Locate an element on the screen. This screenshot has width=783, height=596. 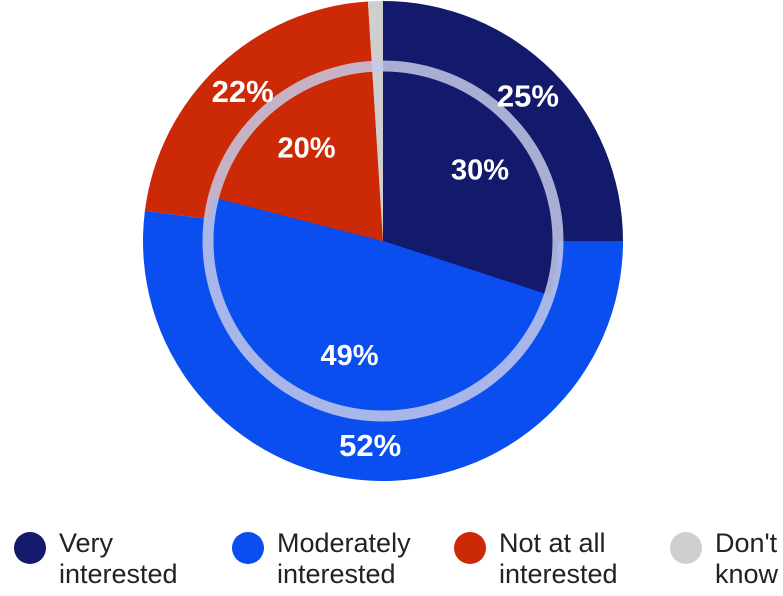
inner-label-moderately-interested: 49% is located at coordinates (349, 356).